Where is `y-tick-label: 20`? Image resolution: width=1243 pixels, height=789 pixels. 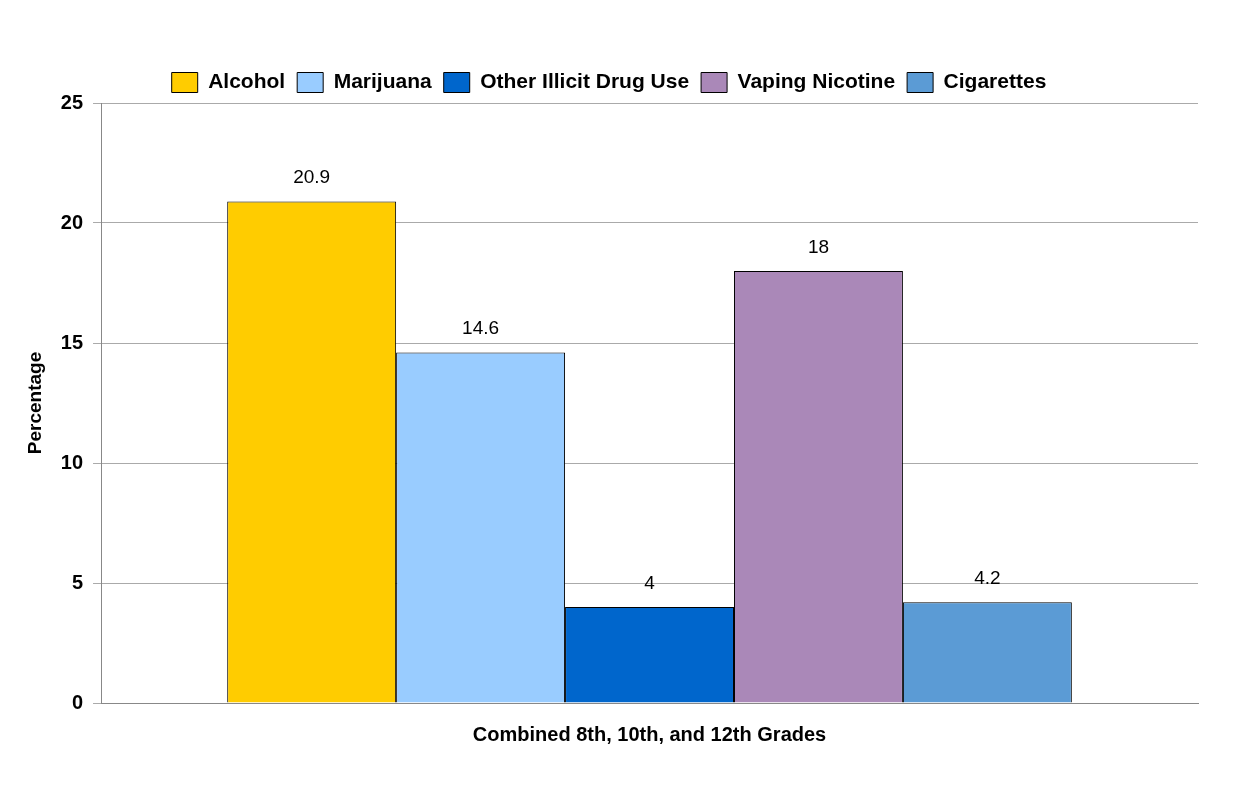
y-tick-label: 20 is located at coordinates (72, 221).